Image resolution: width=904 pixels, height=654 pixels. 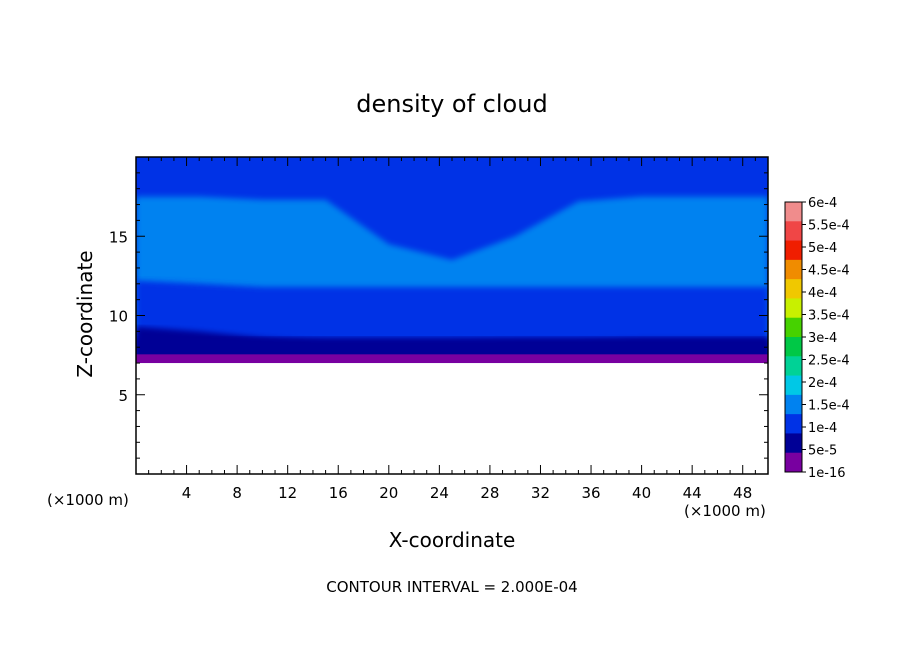 I want to click on colorbar-label: 1e-16, so click(x=827, y=473).